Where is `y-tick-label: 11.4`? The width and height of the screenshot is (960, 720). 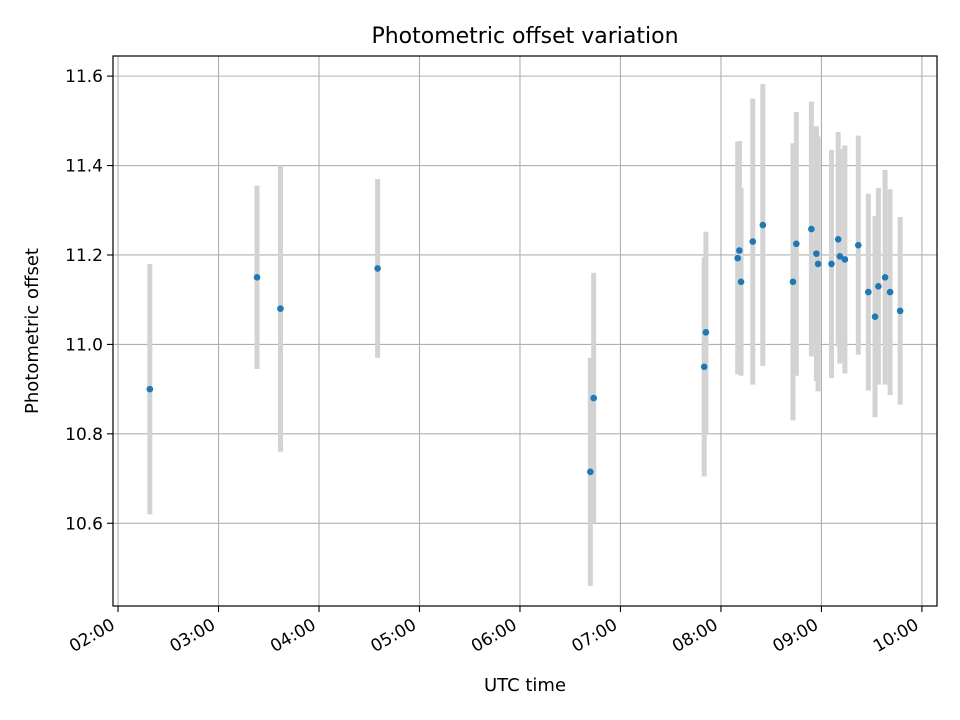 y-tick-label: 11.4 is located at coordinates (84, 167).